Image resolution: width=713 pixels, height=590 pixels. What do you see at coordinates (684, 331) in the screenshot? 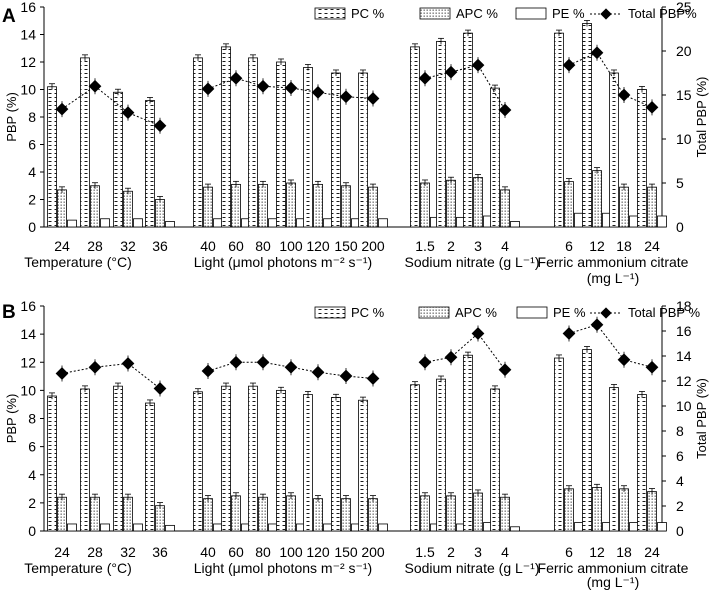
I see `y2-tick-label: 16` at bounding box center [684, 331].